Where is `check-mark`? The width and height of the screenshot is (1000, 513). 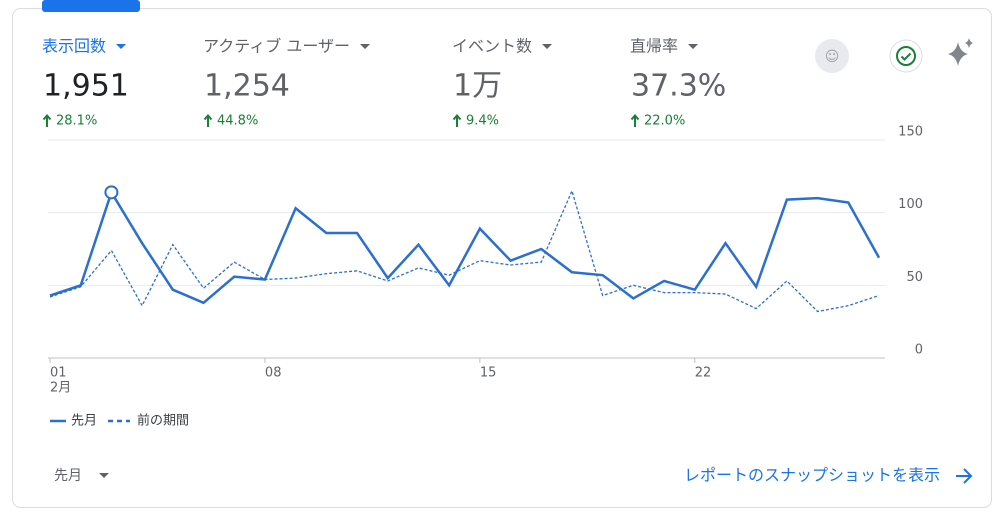 check-mark is located at coordinates (906, 56).